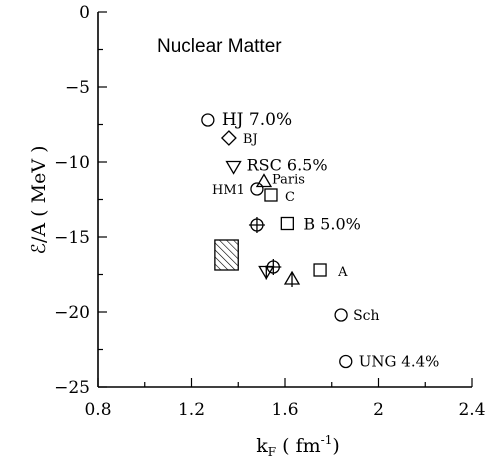 This screenshot has height=466, width=491. Describe the element at coordinates (399, 362) in the screenshot. I see `data-label: UNG 4.4%` at that location.